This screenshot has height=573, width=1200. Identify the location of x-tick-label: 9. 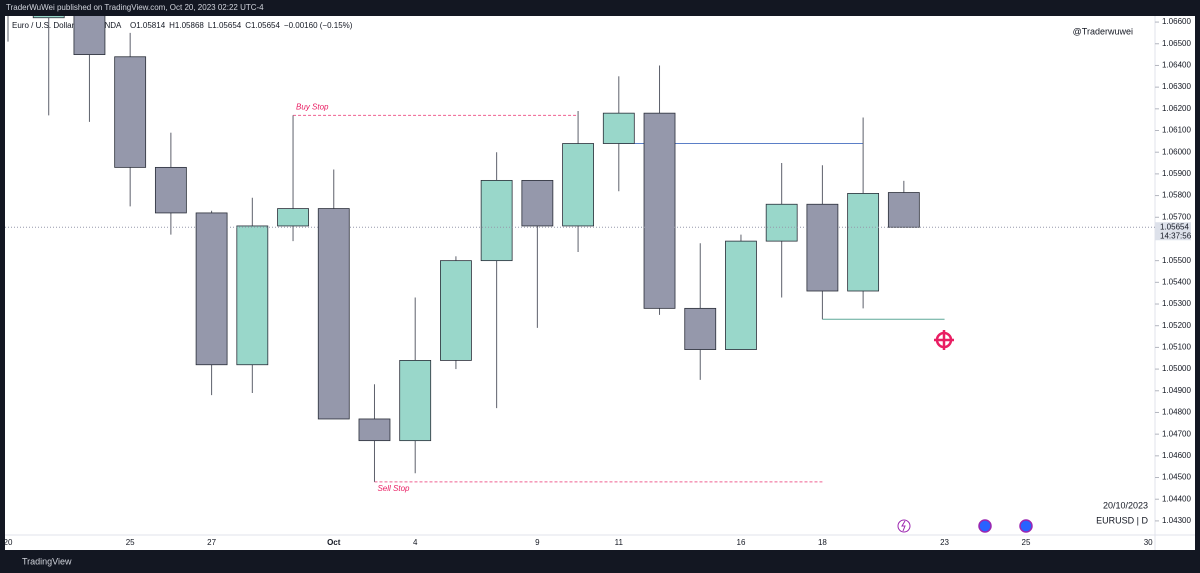
(537, 542).